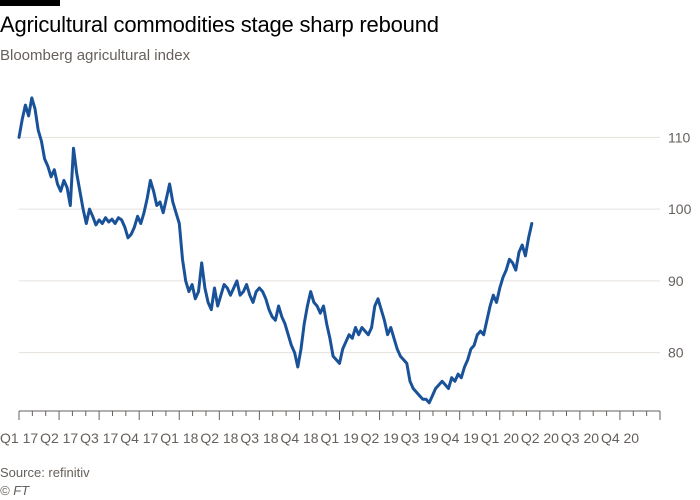 This screenshot has width=700, height=500. What do you see at coordinates (380, 438) in the screenshot?
I see `x-tick-label: Q2 19` at bounding box center [380, 438].